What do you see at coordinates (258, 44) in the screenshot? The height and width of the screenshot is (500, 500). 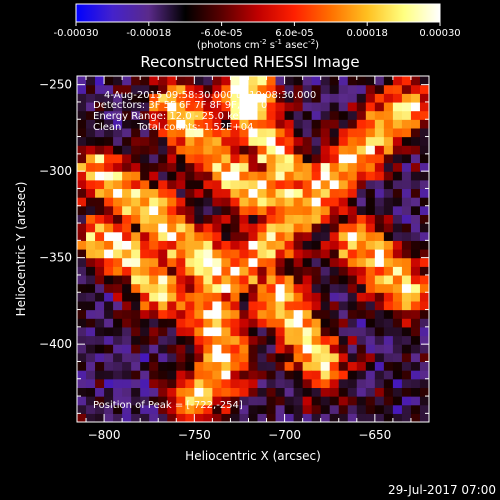 I see `colorbar-unit-label: (photons cm-2 s-1 asec-2)` at bounding box center [258, 44].